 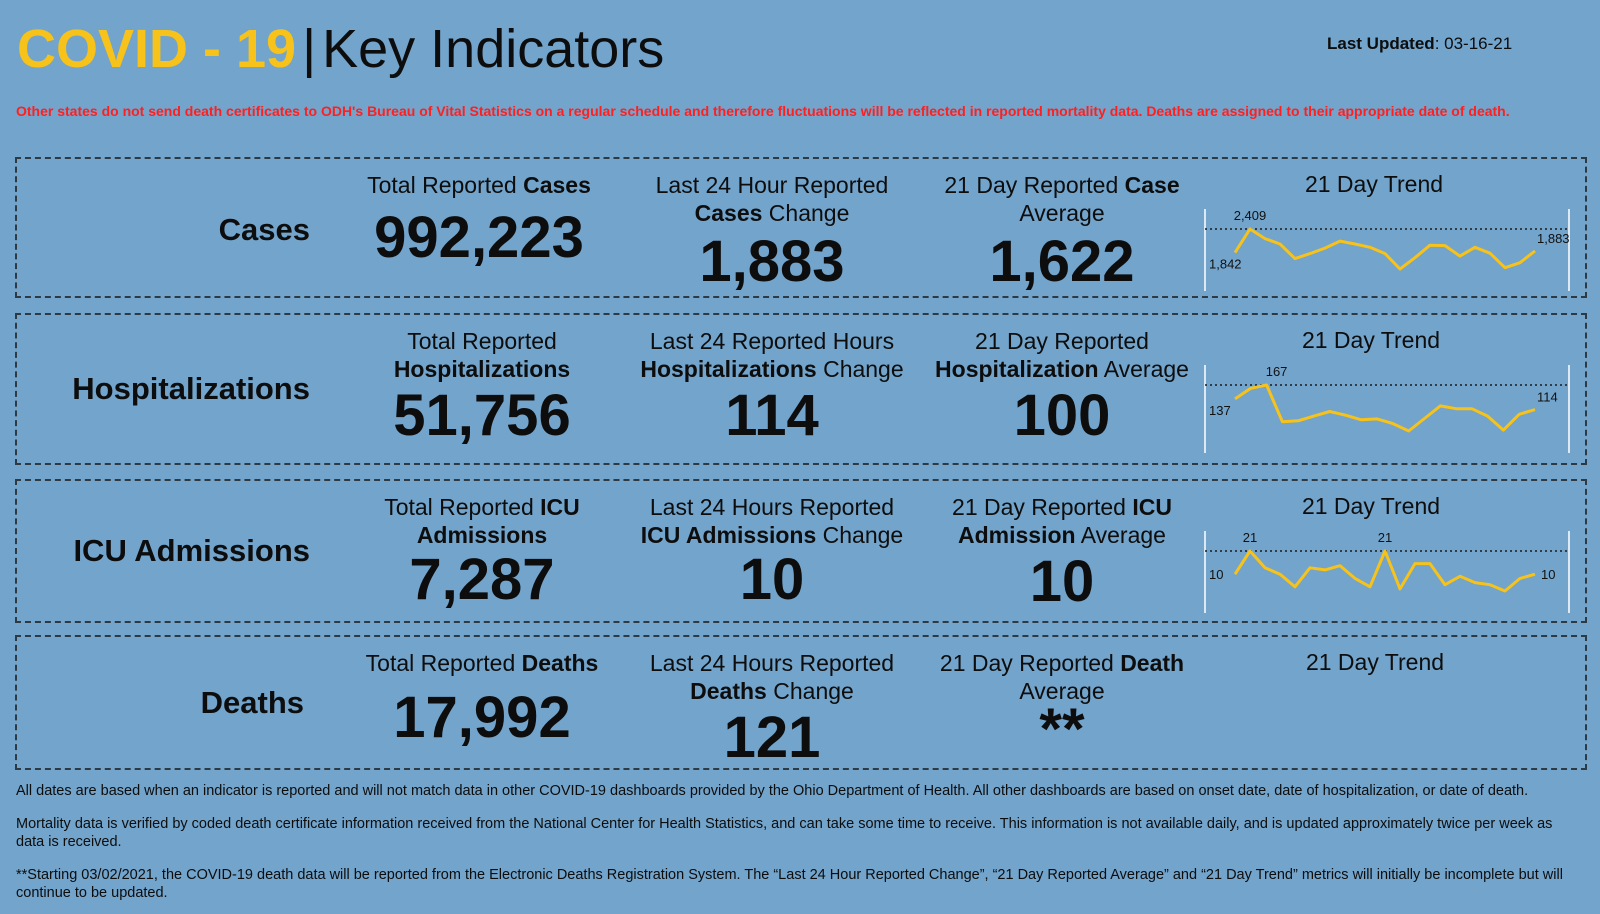 What do you see at coordinates (1220, 410) in the screenshot?
I see `trend-value-label: 137` at bounding box center [1220, 410].